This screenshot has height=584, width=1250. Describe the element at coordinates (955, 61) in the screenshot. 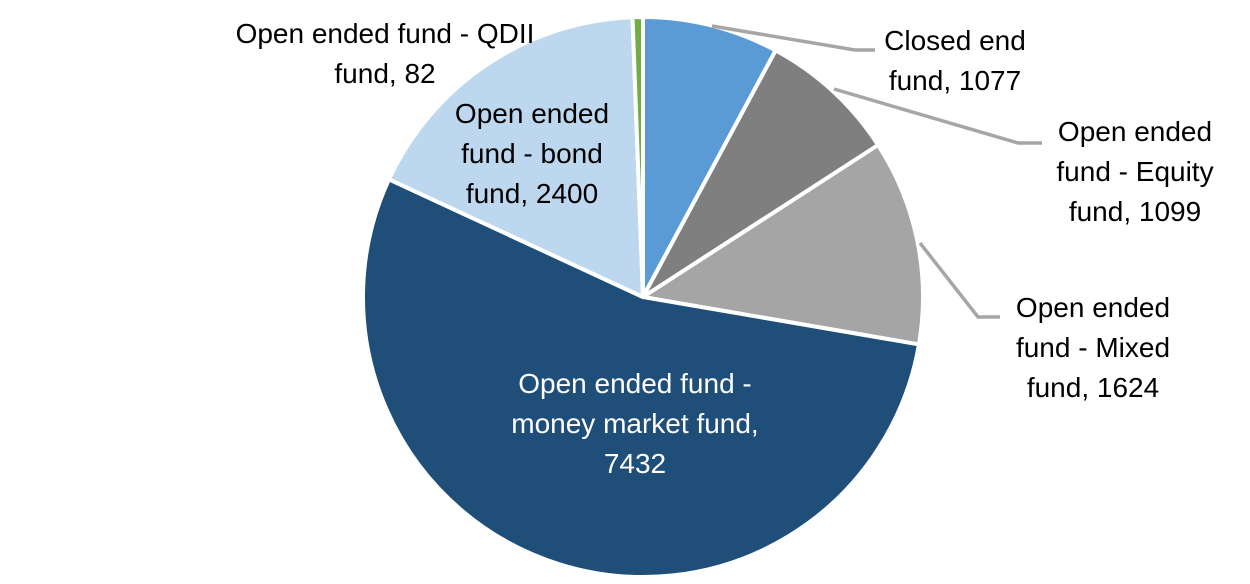

I see `label-closed-end-fund: Closed end fund, 1077` at that location.